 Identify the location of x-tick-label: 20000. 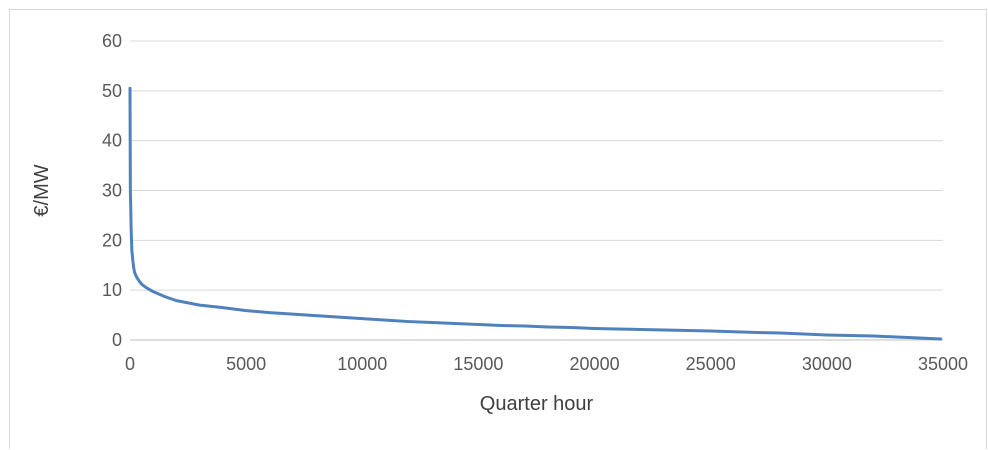
(595, 364).